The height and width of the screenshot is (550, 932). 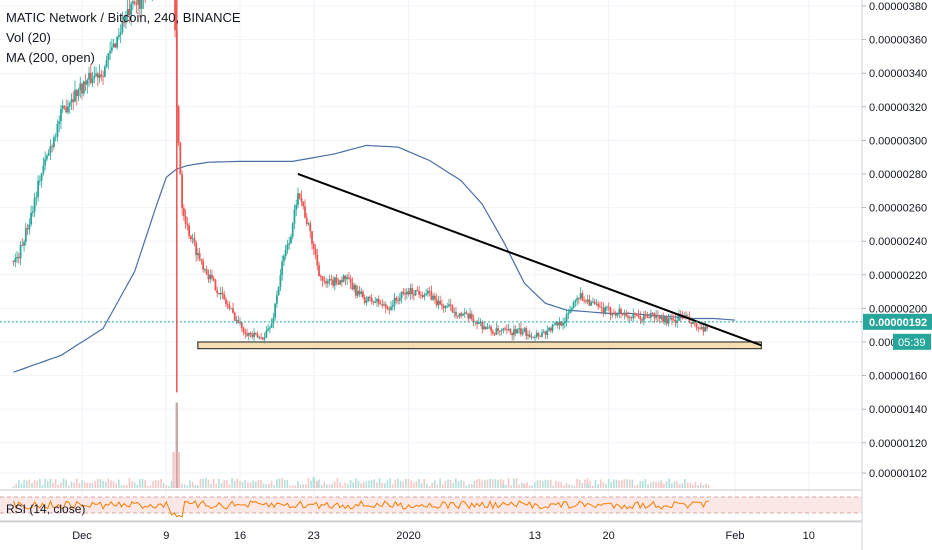 I want to click on price-axis-label: 0.00000220, so click(x=898, y=276).